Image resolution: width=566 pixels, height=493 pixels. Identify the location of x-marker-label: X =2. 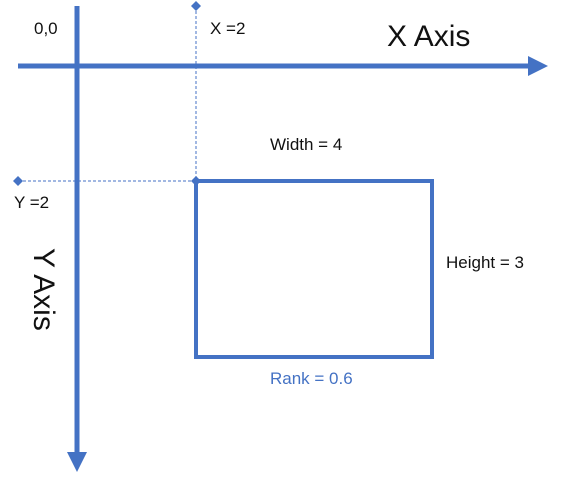
(228, 28).